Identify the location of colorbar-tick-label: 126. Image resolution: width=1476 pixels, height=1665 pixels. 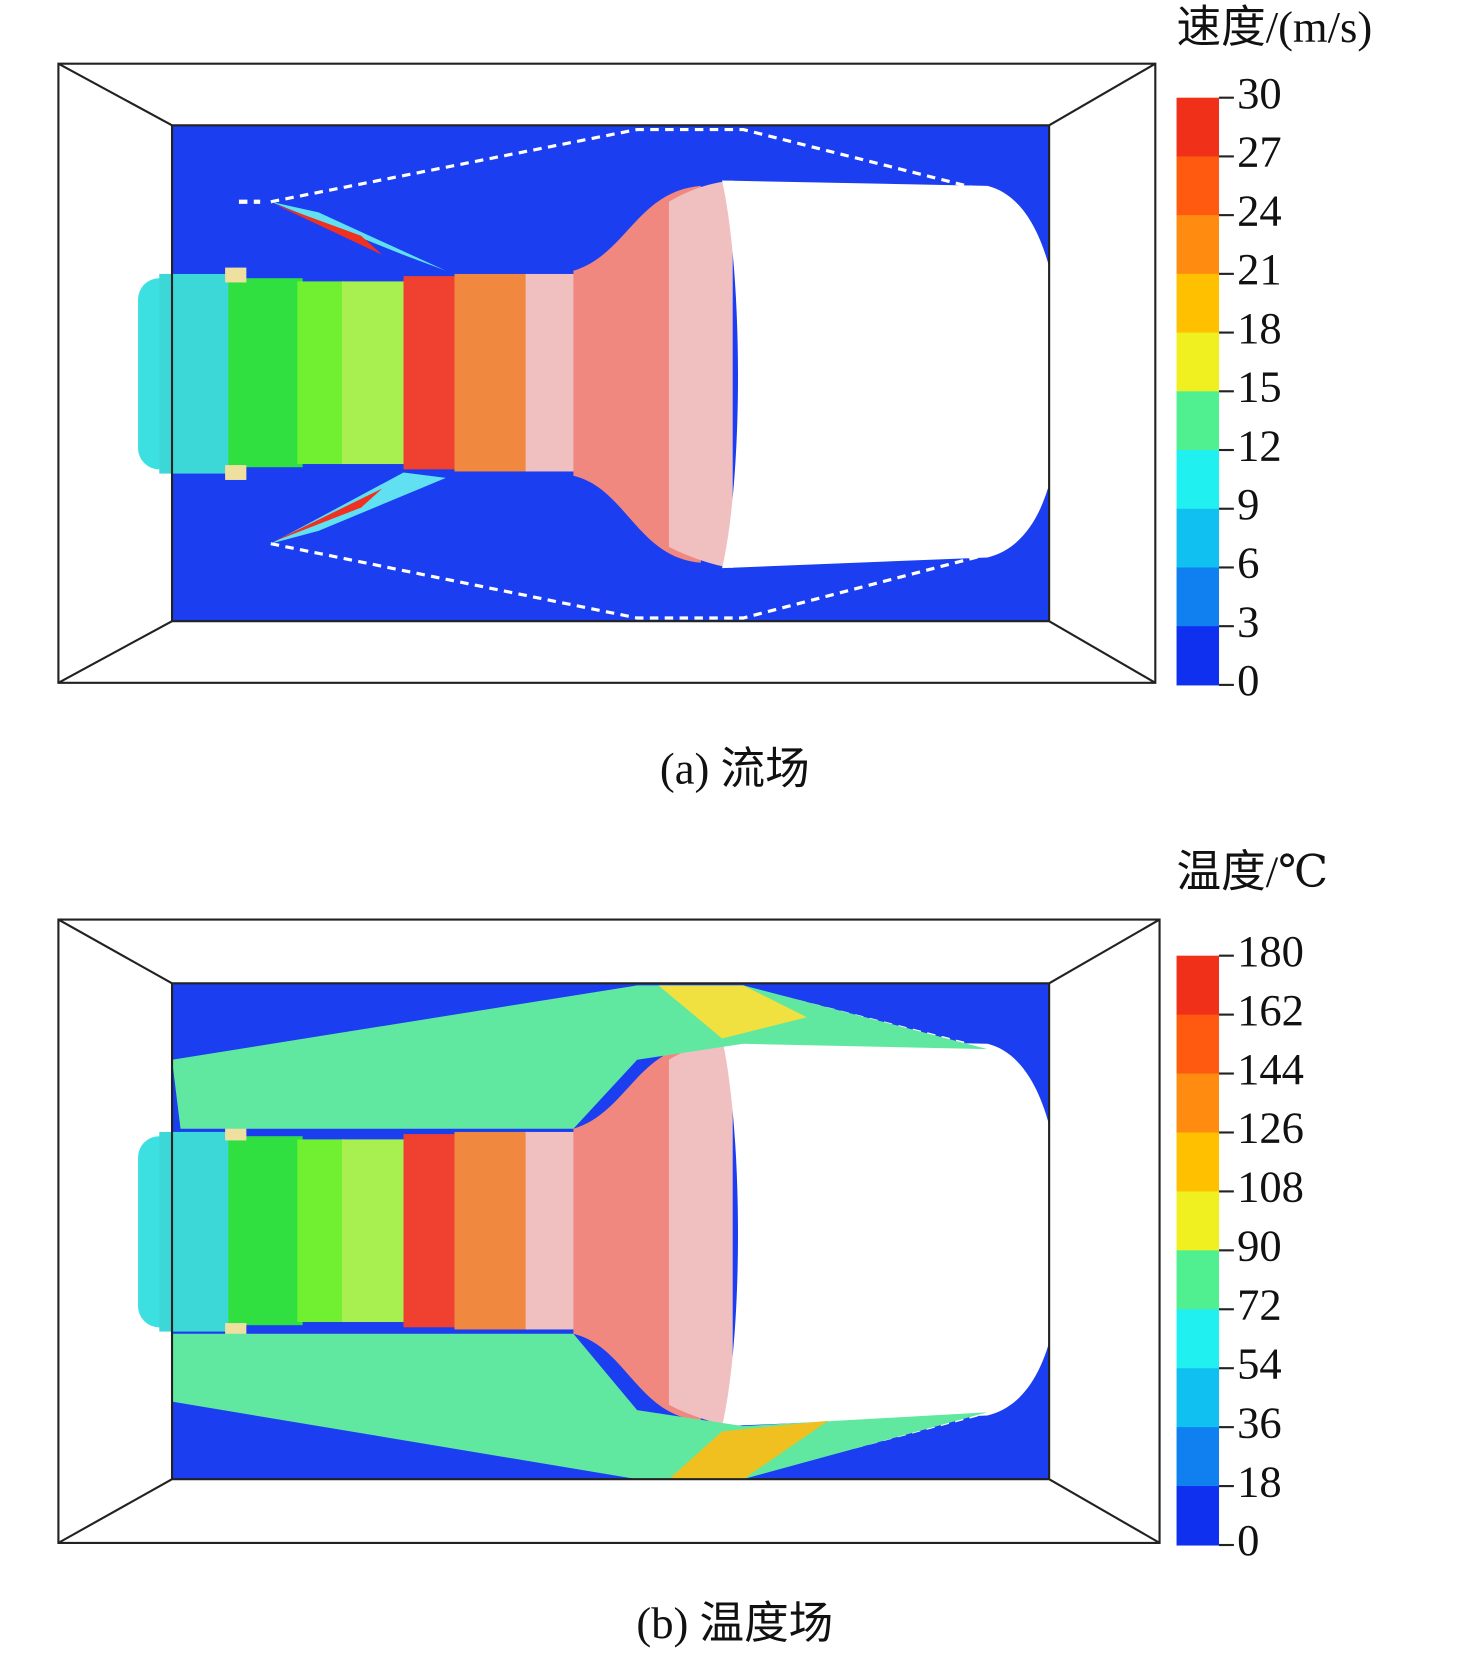
(1270, 1128).